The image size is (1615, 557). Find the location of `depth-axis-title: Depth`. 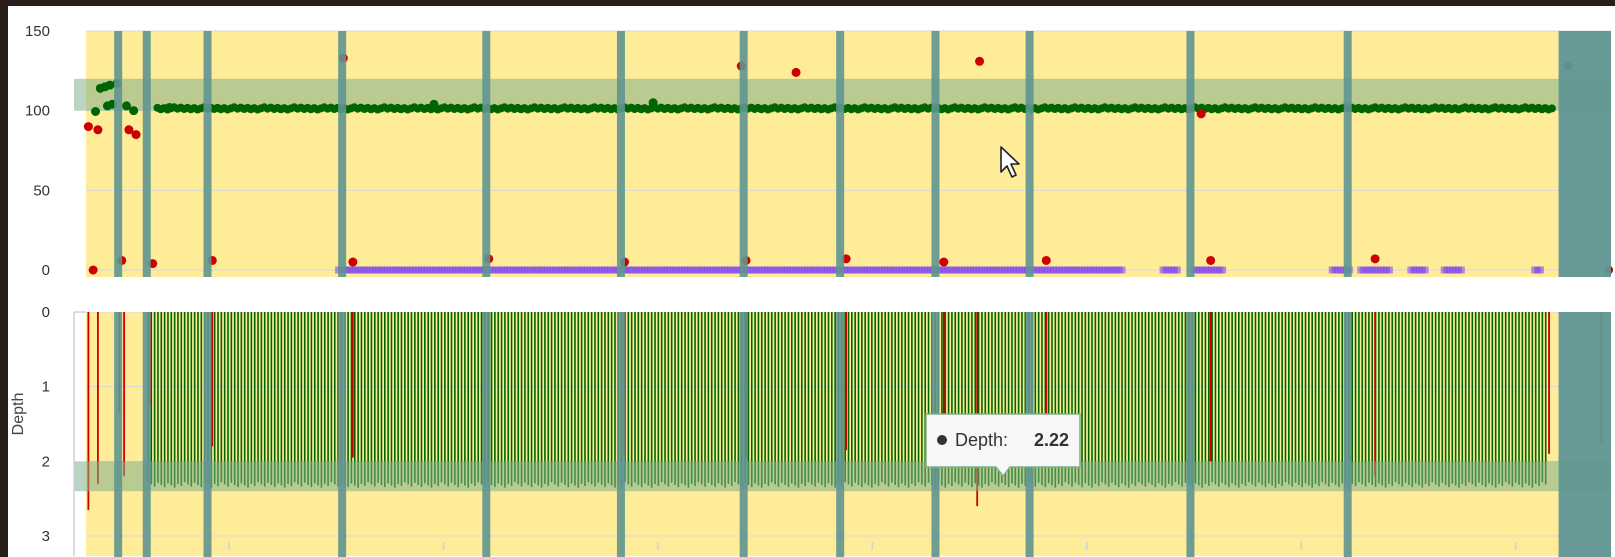

depth-axis-title: Depth is located at coordinates (18, 414).